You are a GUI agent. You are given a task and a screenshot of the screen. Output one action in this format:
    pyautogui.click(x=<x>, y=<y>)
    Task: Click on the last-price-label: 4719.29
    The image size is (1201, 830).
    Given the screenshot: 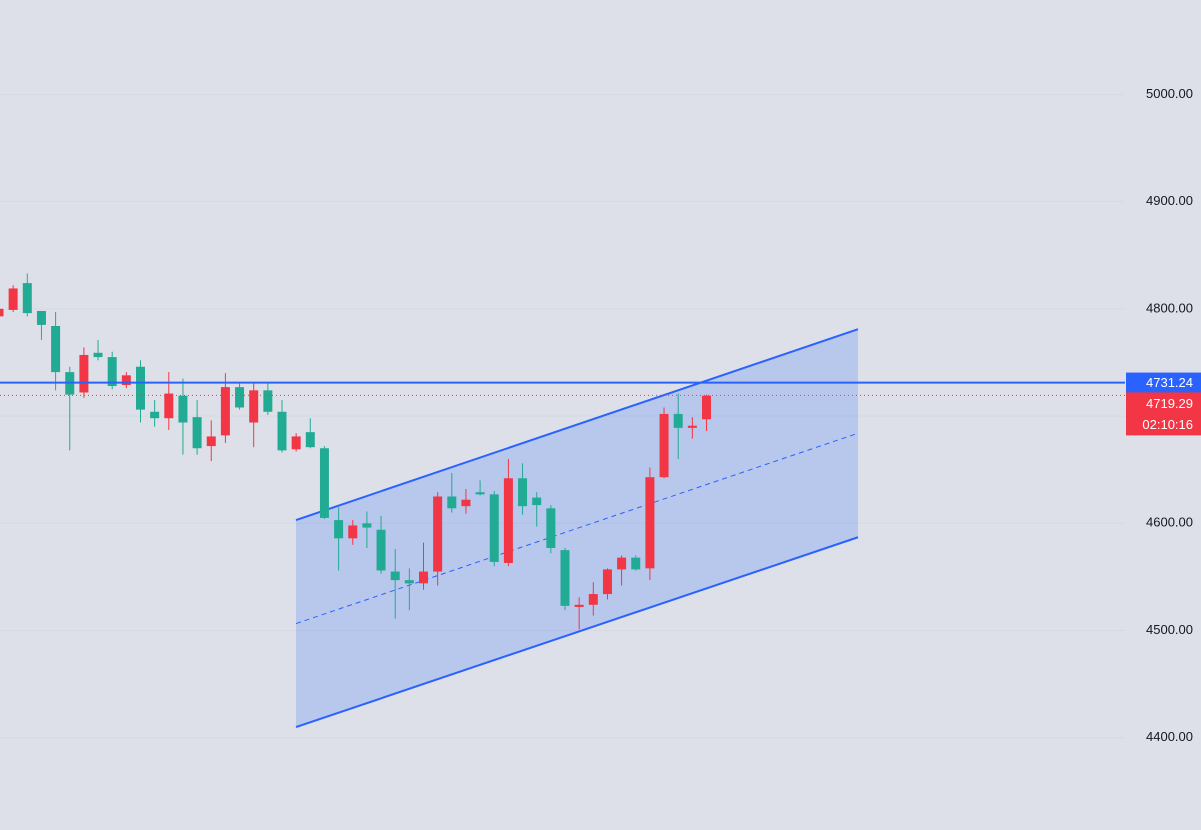 What is the action you would take?
    pyautogui.click(x=1169, y=403)
    